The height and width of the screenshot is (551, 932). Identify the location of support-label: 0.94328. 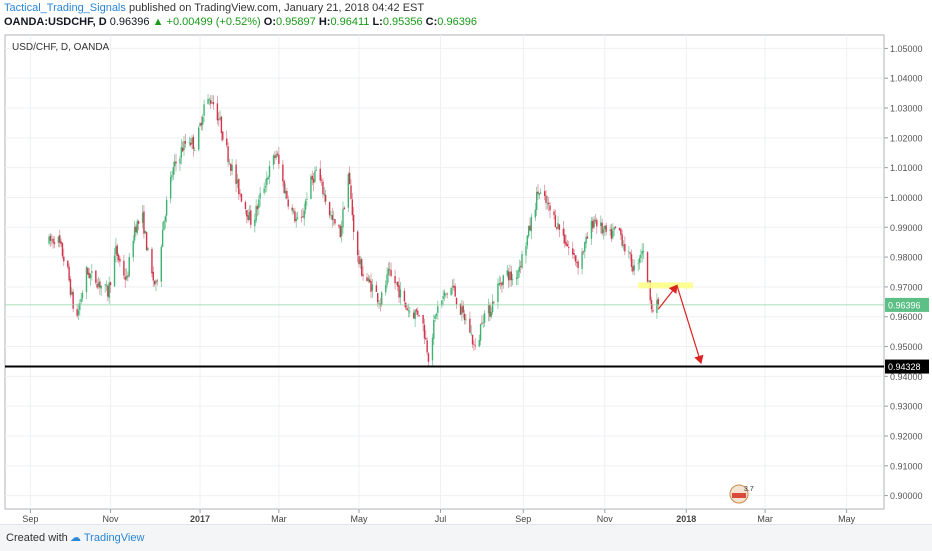
(904, 367).